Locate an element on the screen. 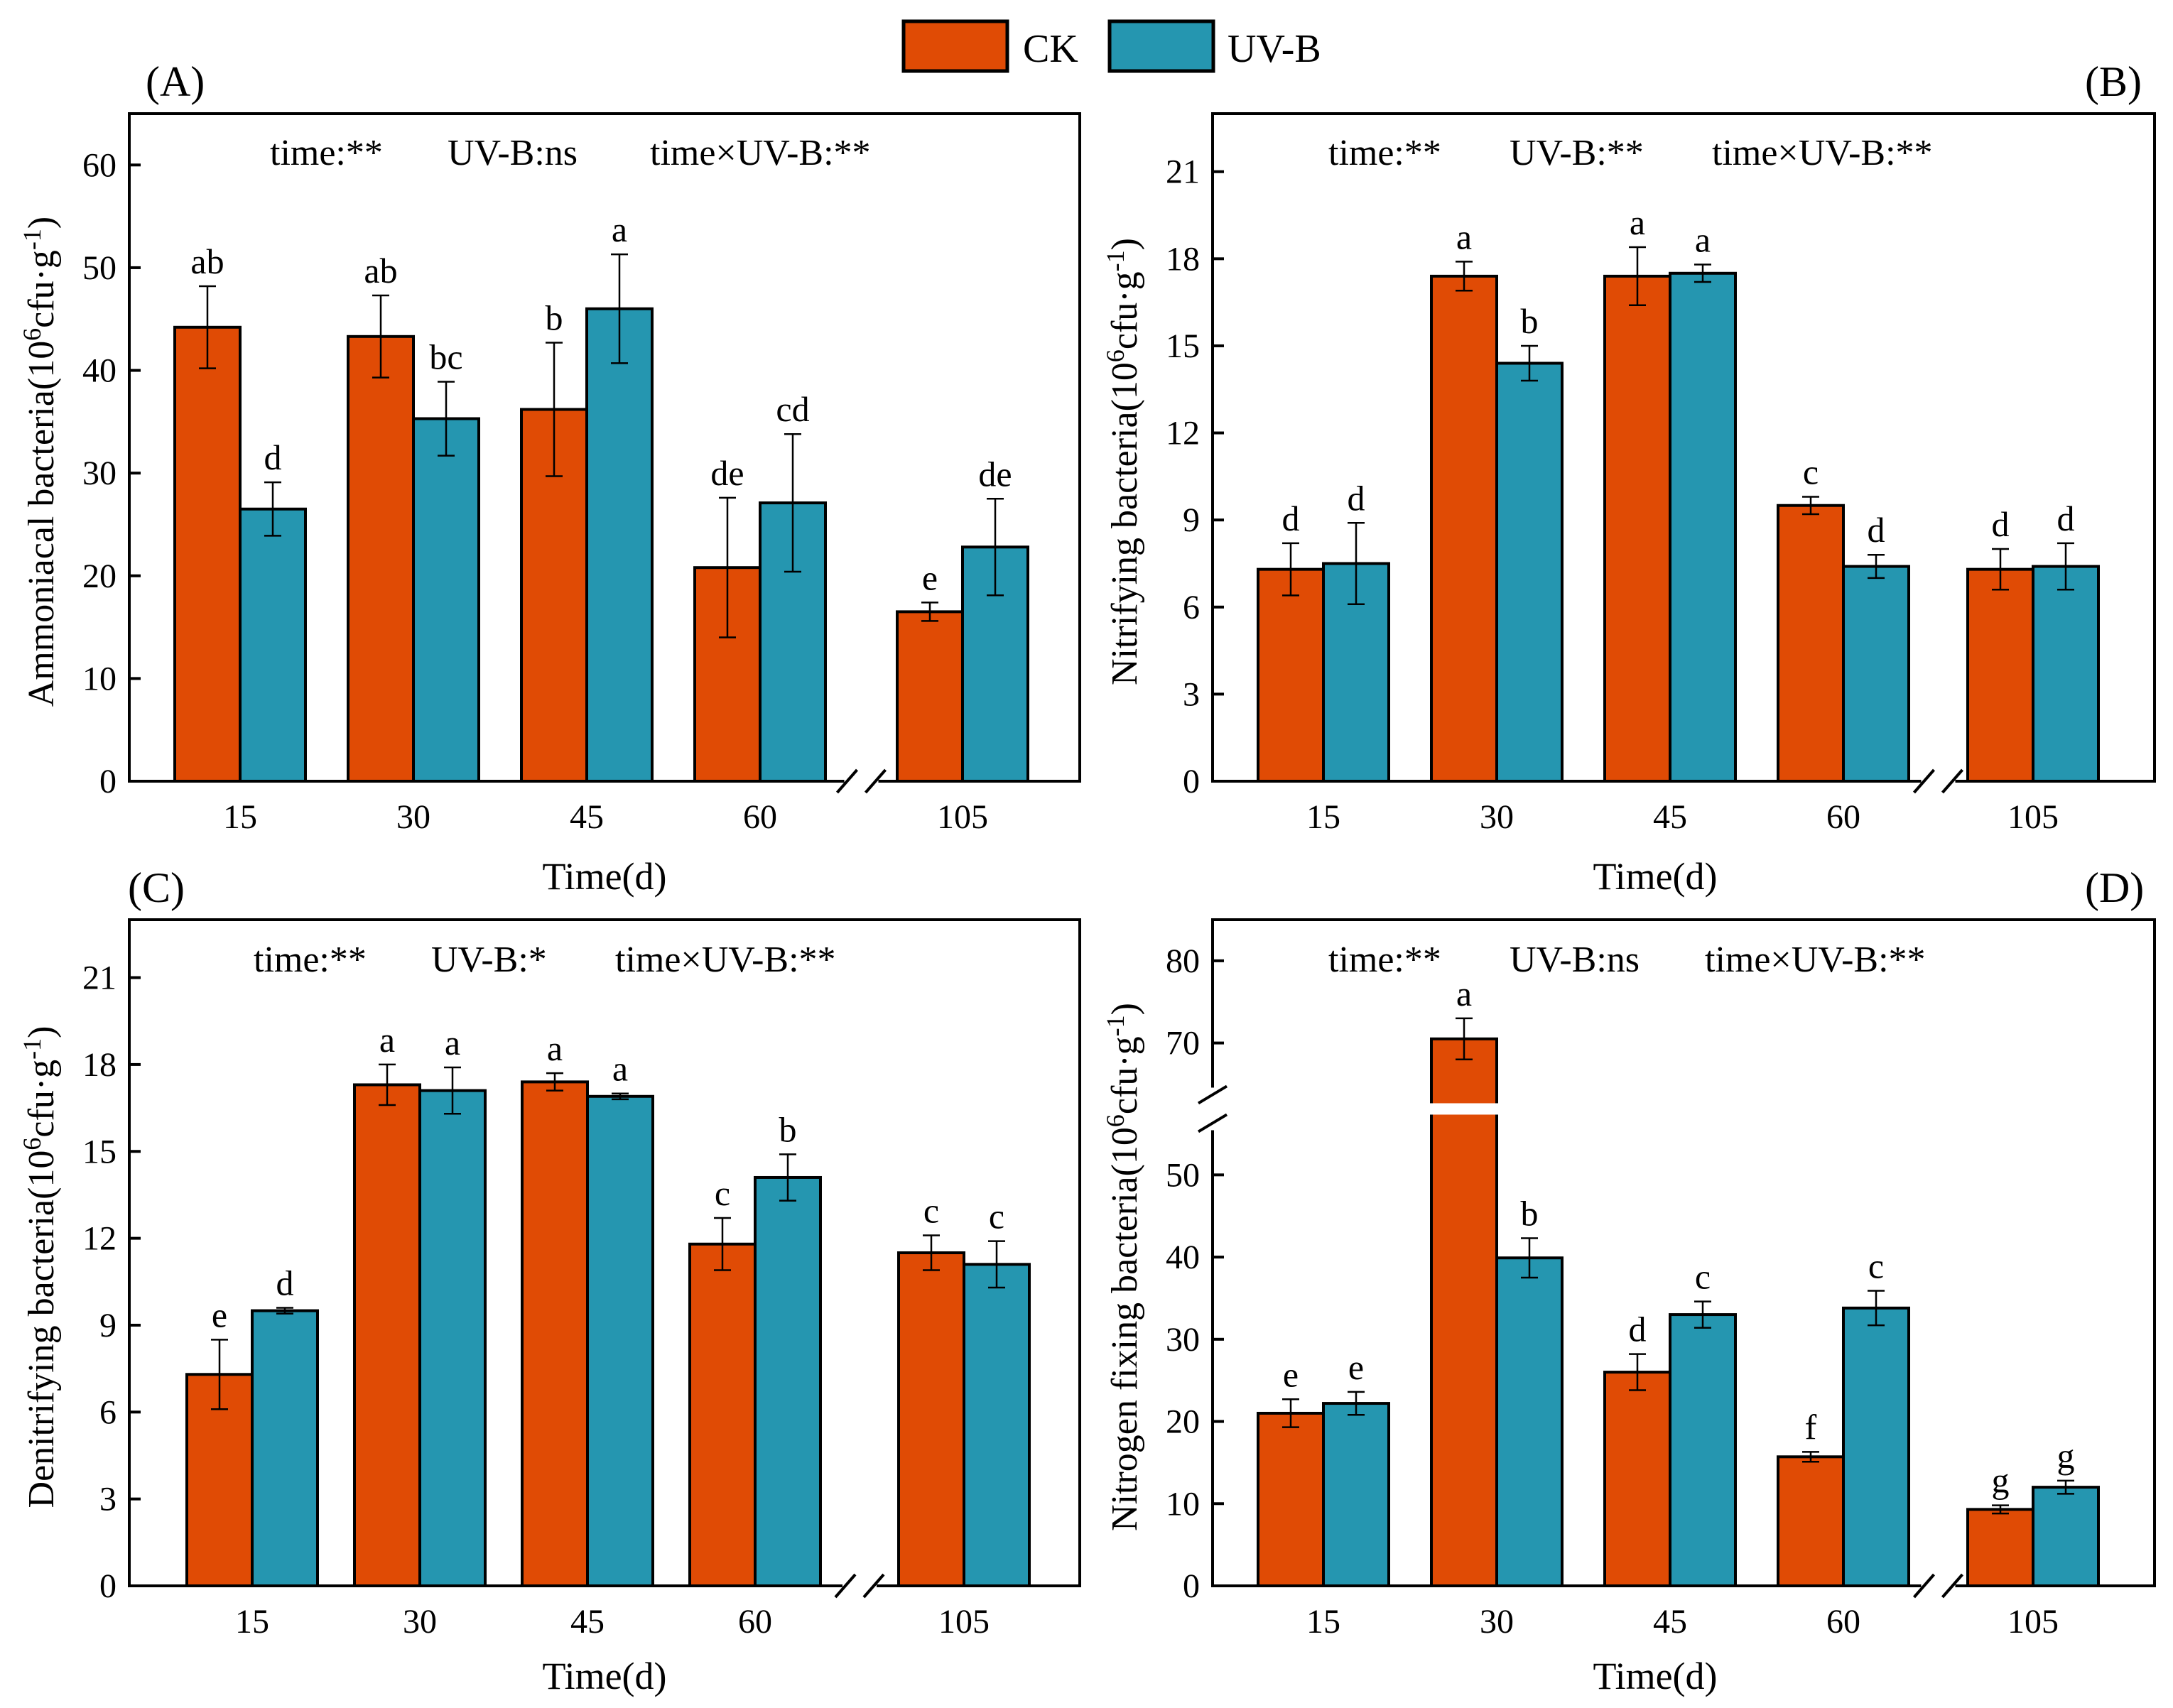  panel-label: (B) is located at coordinates (2113, 82).